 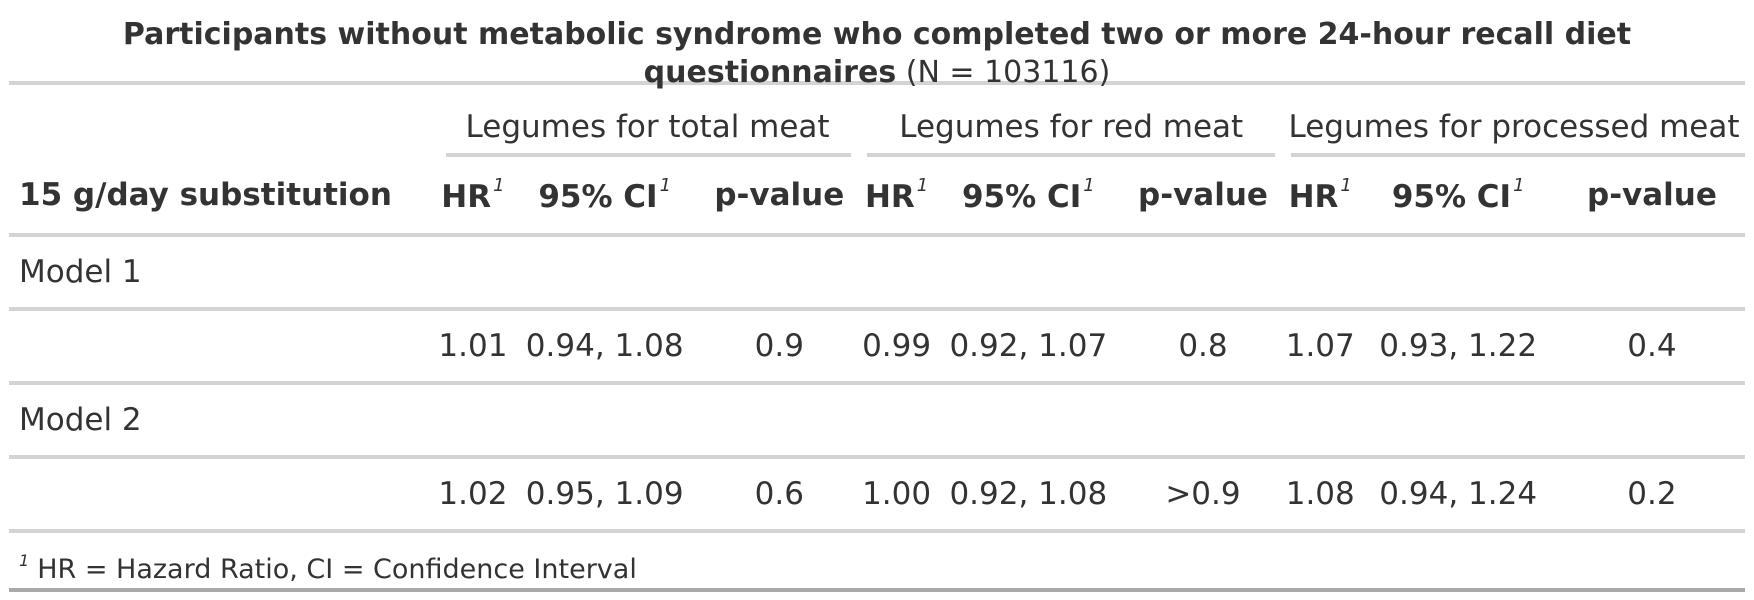 What do you see at coordinates (1028, 495) in the screenshot?
I see `cell-ci: 0.92, 1.08` at bounding box center [1028, 495].